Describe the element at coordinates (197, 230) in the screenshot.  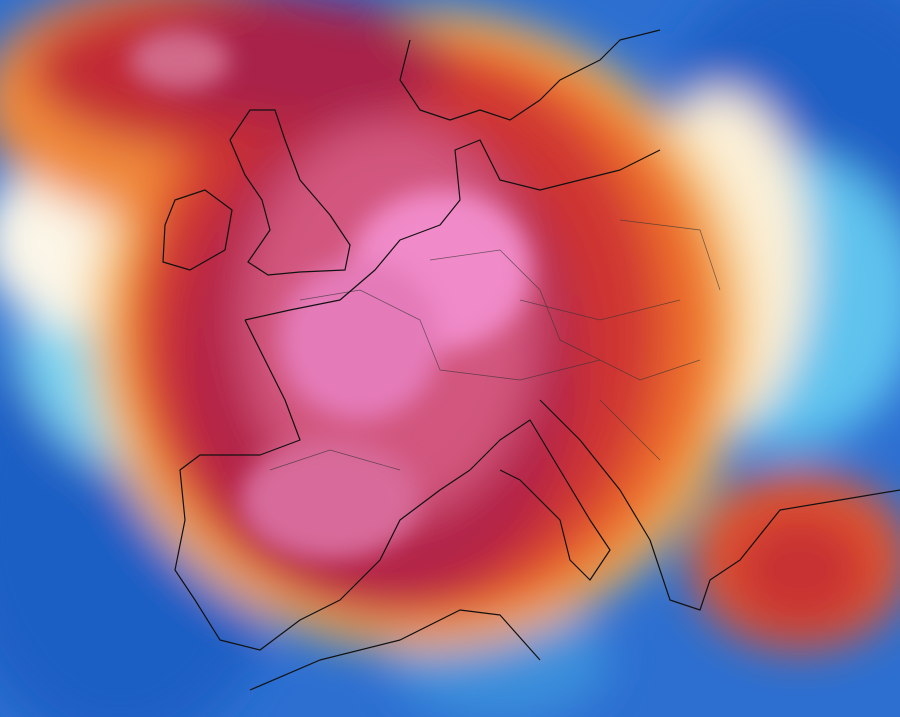
I see `ireland` at that location.